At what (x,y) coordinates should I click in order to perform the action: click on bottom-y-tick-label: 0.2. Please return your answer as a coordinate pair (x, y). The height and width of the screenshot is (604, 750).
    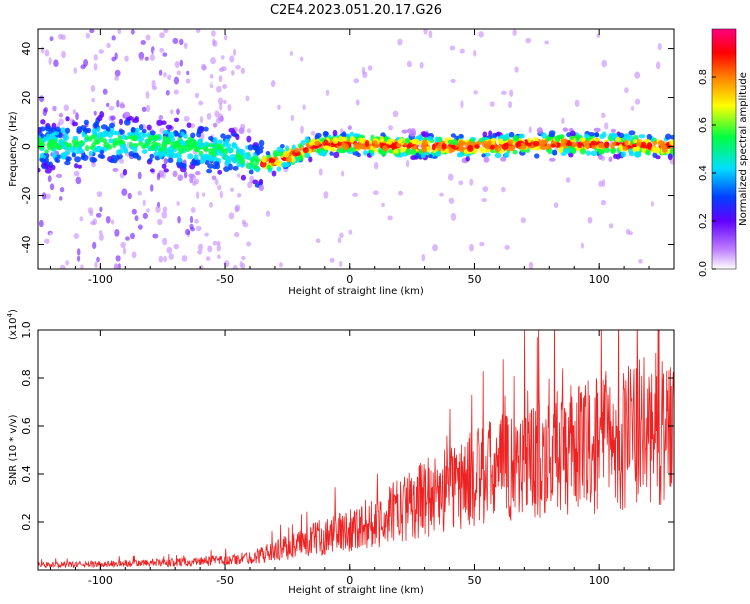
    Looking at the image, I should click on (26, 522).